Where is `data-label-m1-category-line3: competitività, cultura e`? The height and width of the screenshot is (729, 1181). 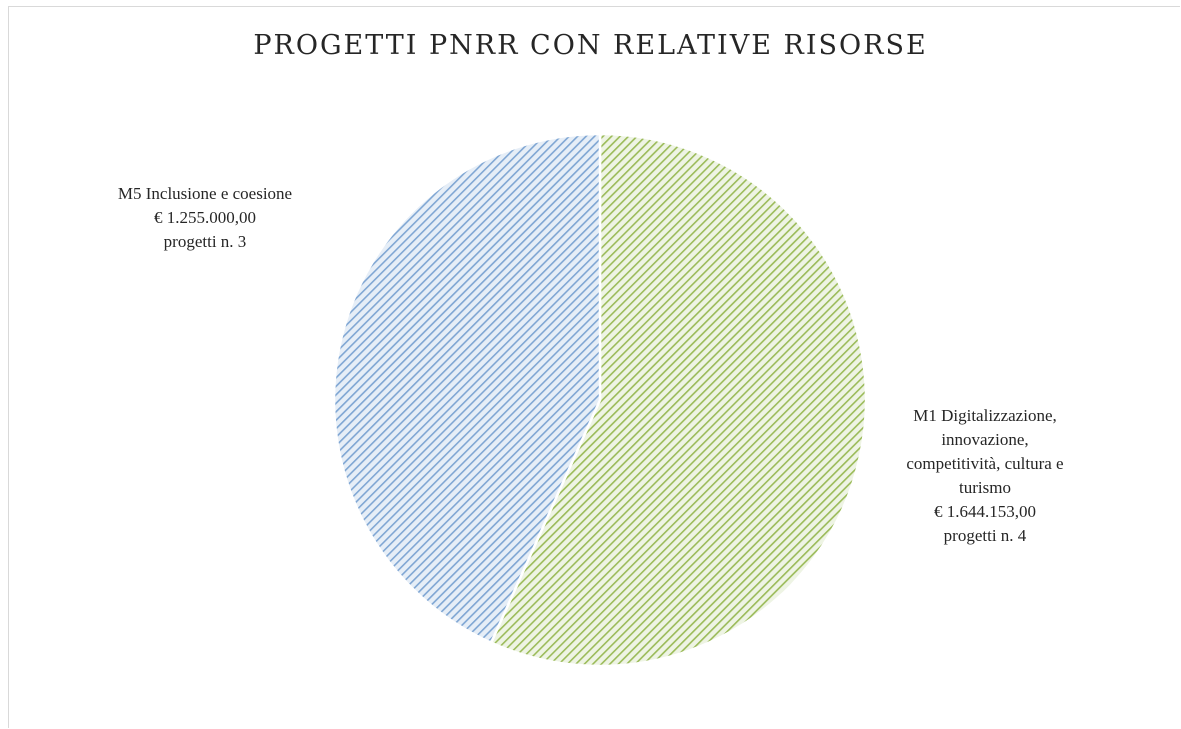
data-label-m1-category-line3: competitività, cultura e is located at coordinates (985, 463).